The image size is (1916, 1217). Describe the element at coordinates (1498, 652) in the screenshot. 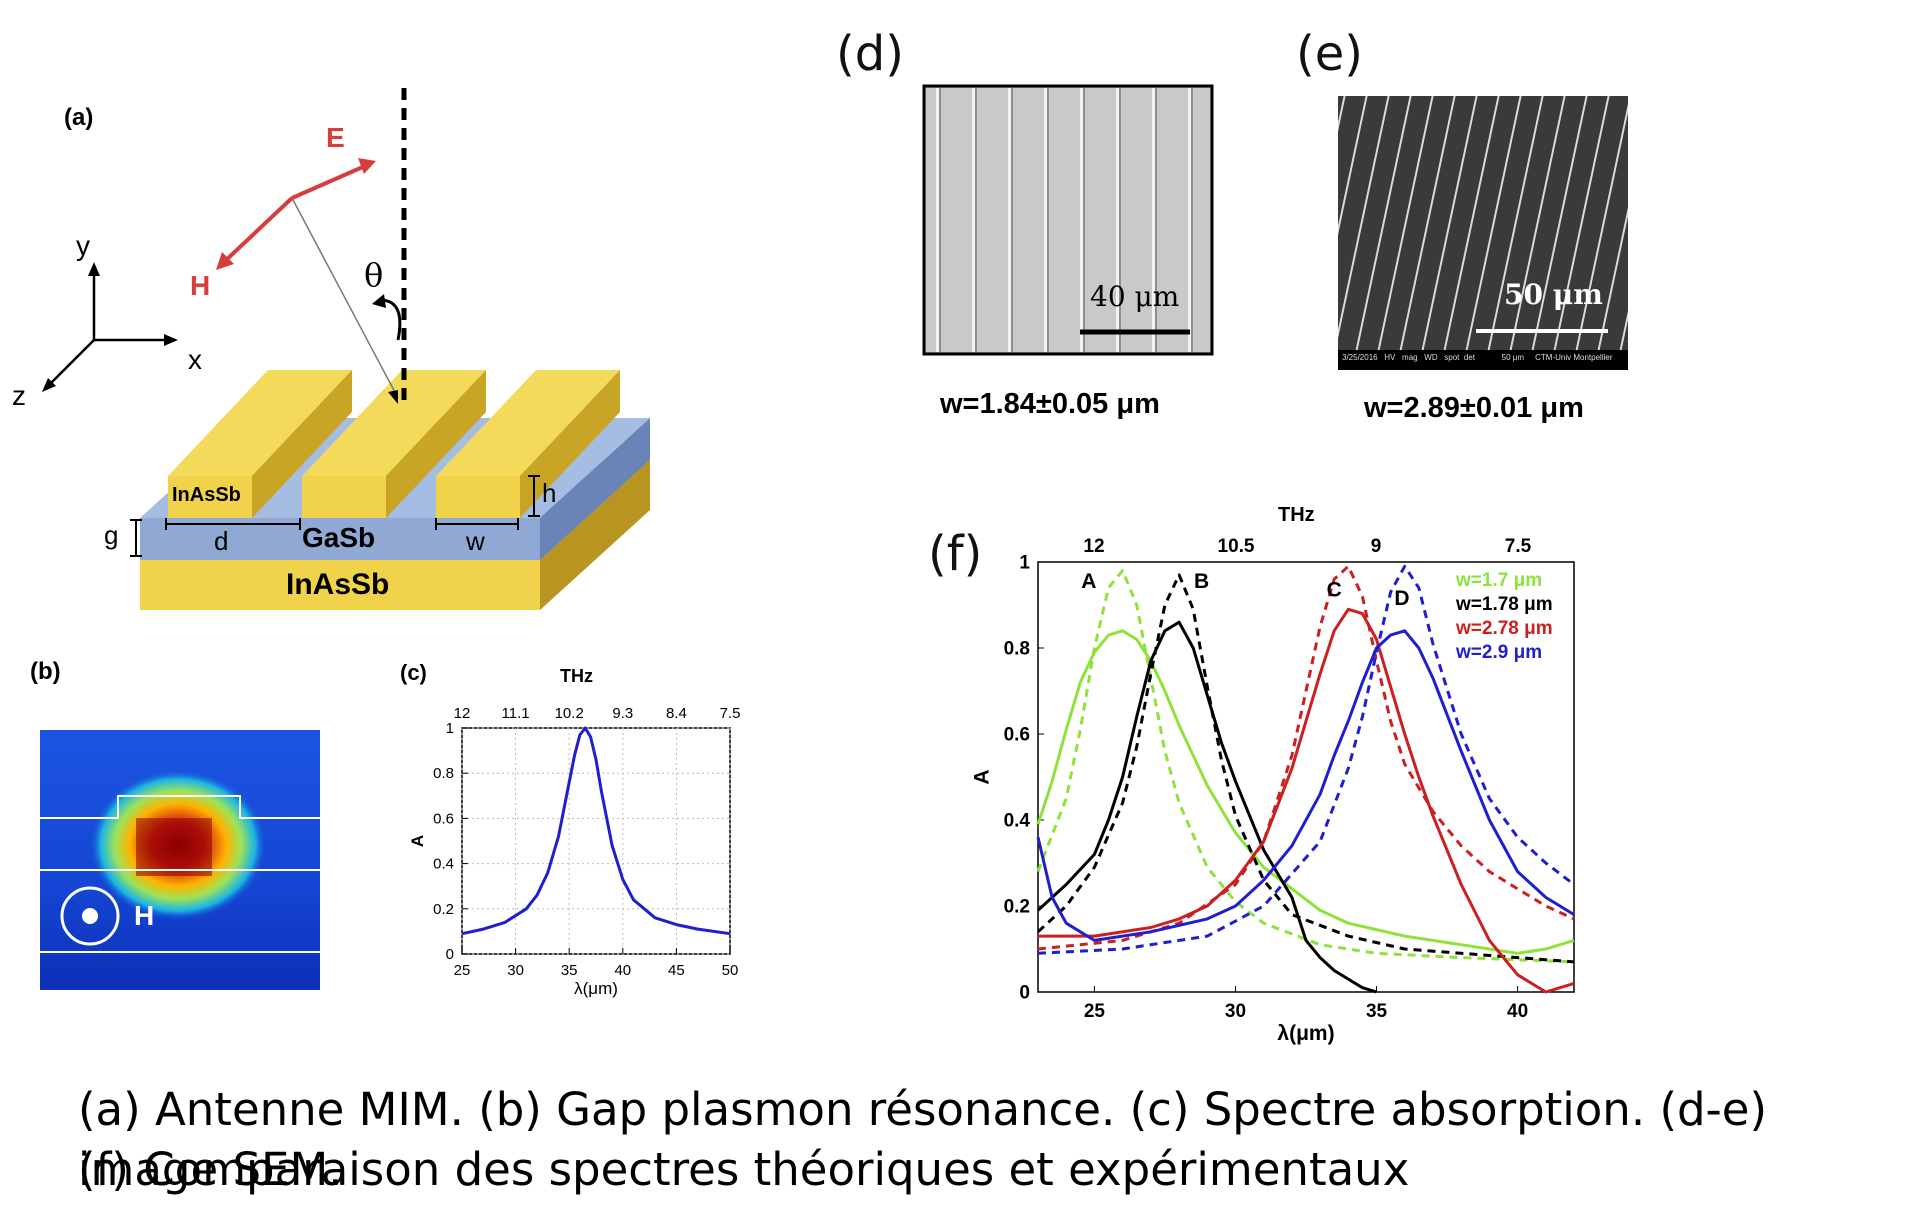

I see `legend-entry: w=2.9 μm` at that location.